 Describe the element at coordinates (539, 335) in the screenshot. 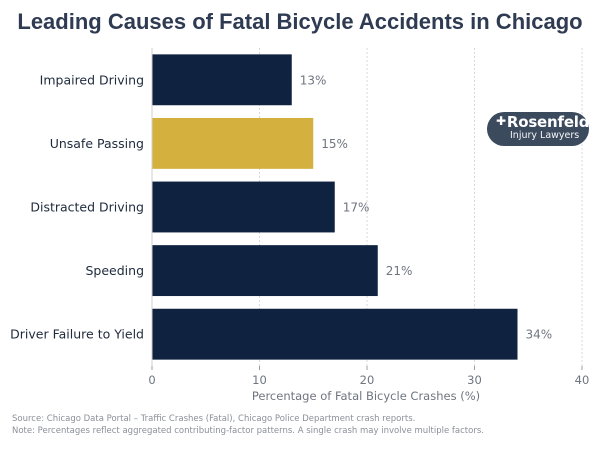

I see `value-label: 34%` at that location.